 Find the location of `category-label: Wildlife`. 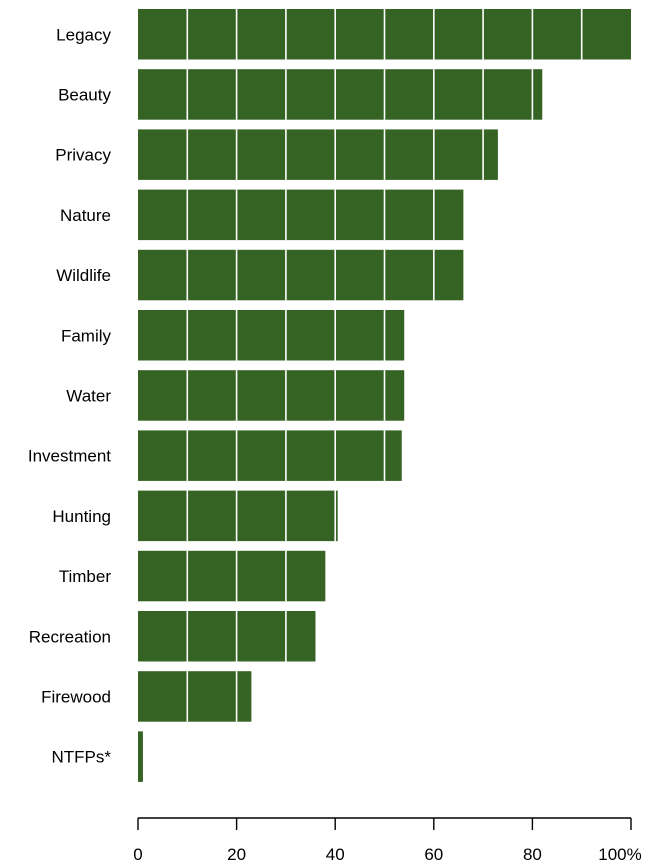

category-label: Wildlife is located at coordinates (83, 275).